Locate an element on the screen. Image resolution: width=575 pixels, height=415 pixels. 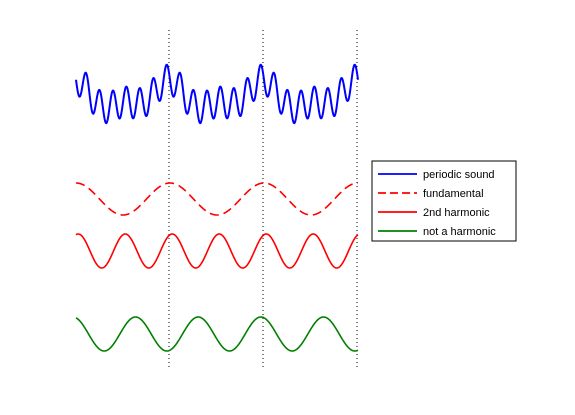
legend-label: not a harmonic is located at coordinates (459, 232).